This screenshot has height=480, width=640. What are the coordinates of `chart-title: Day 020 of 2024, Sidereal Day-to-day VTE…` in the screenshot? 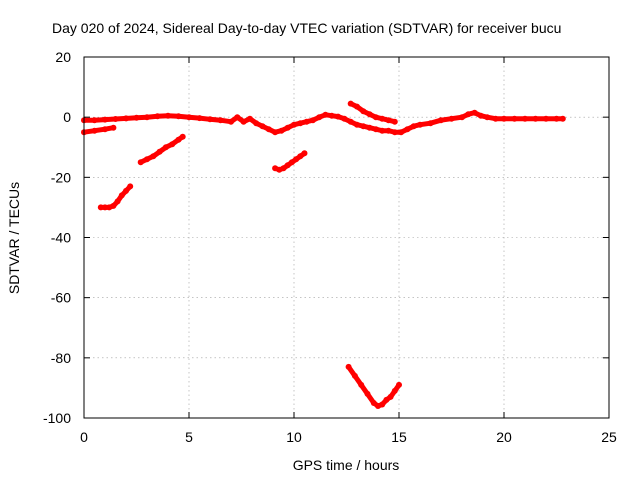 It's located at (306, 28).